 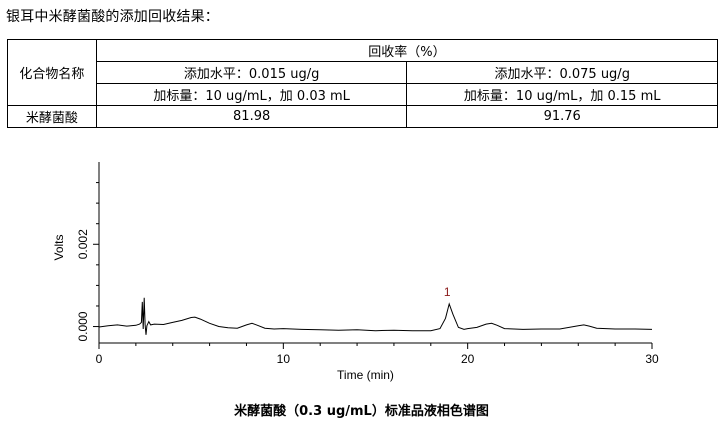 I want to click on peak-label: 1, so click(x=447, y=292).